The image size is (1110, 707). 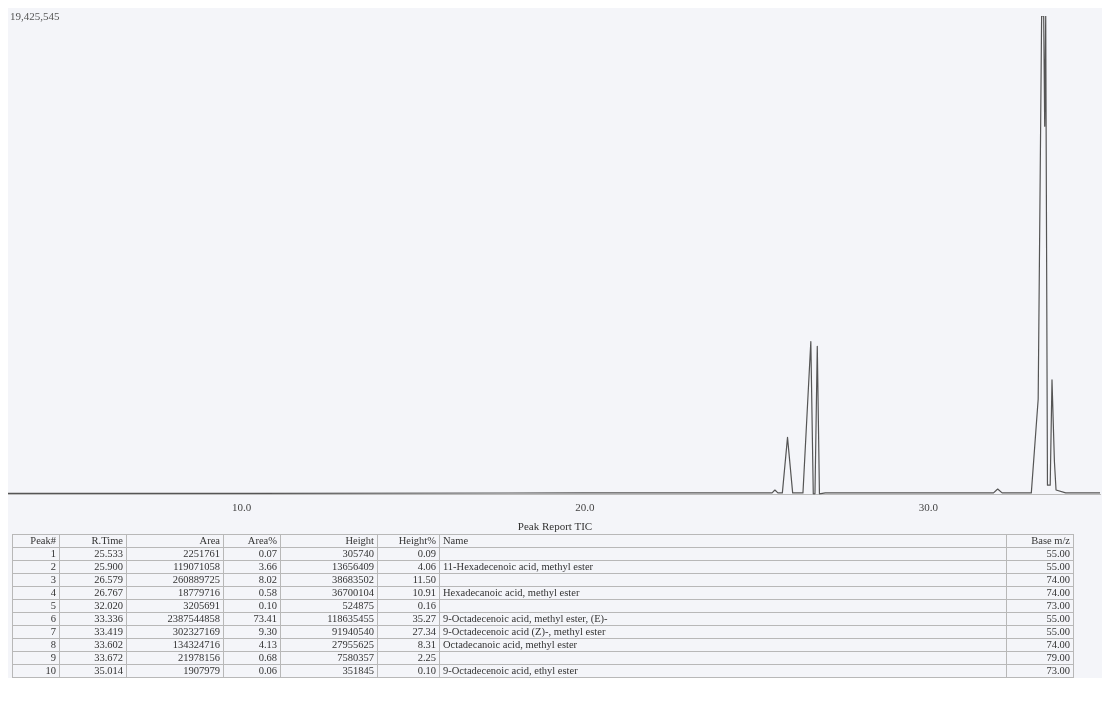 I want to click on text: 2251761, so click(x=201, y=553).